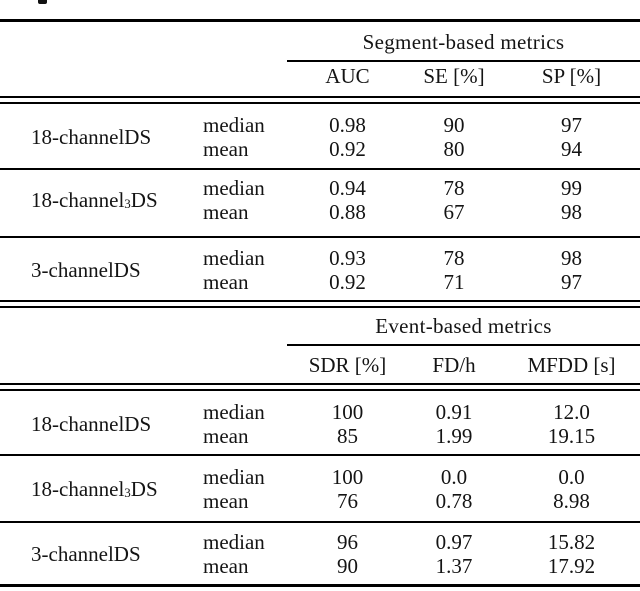 This screenshot has width=640, height=591. What do you see at coordinates (571, 435) in the screenshot?
I see `metric-value: 19.15` at bounding box center [571, 435].